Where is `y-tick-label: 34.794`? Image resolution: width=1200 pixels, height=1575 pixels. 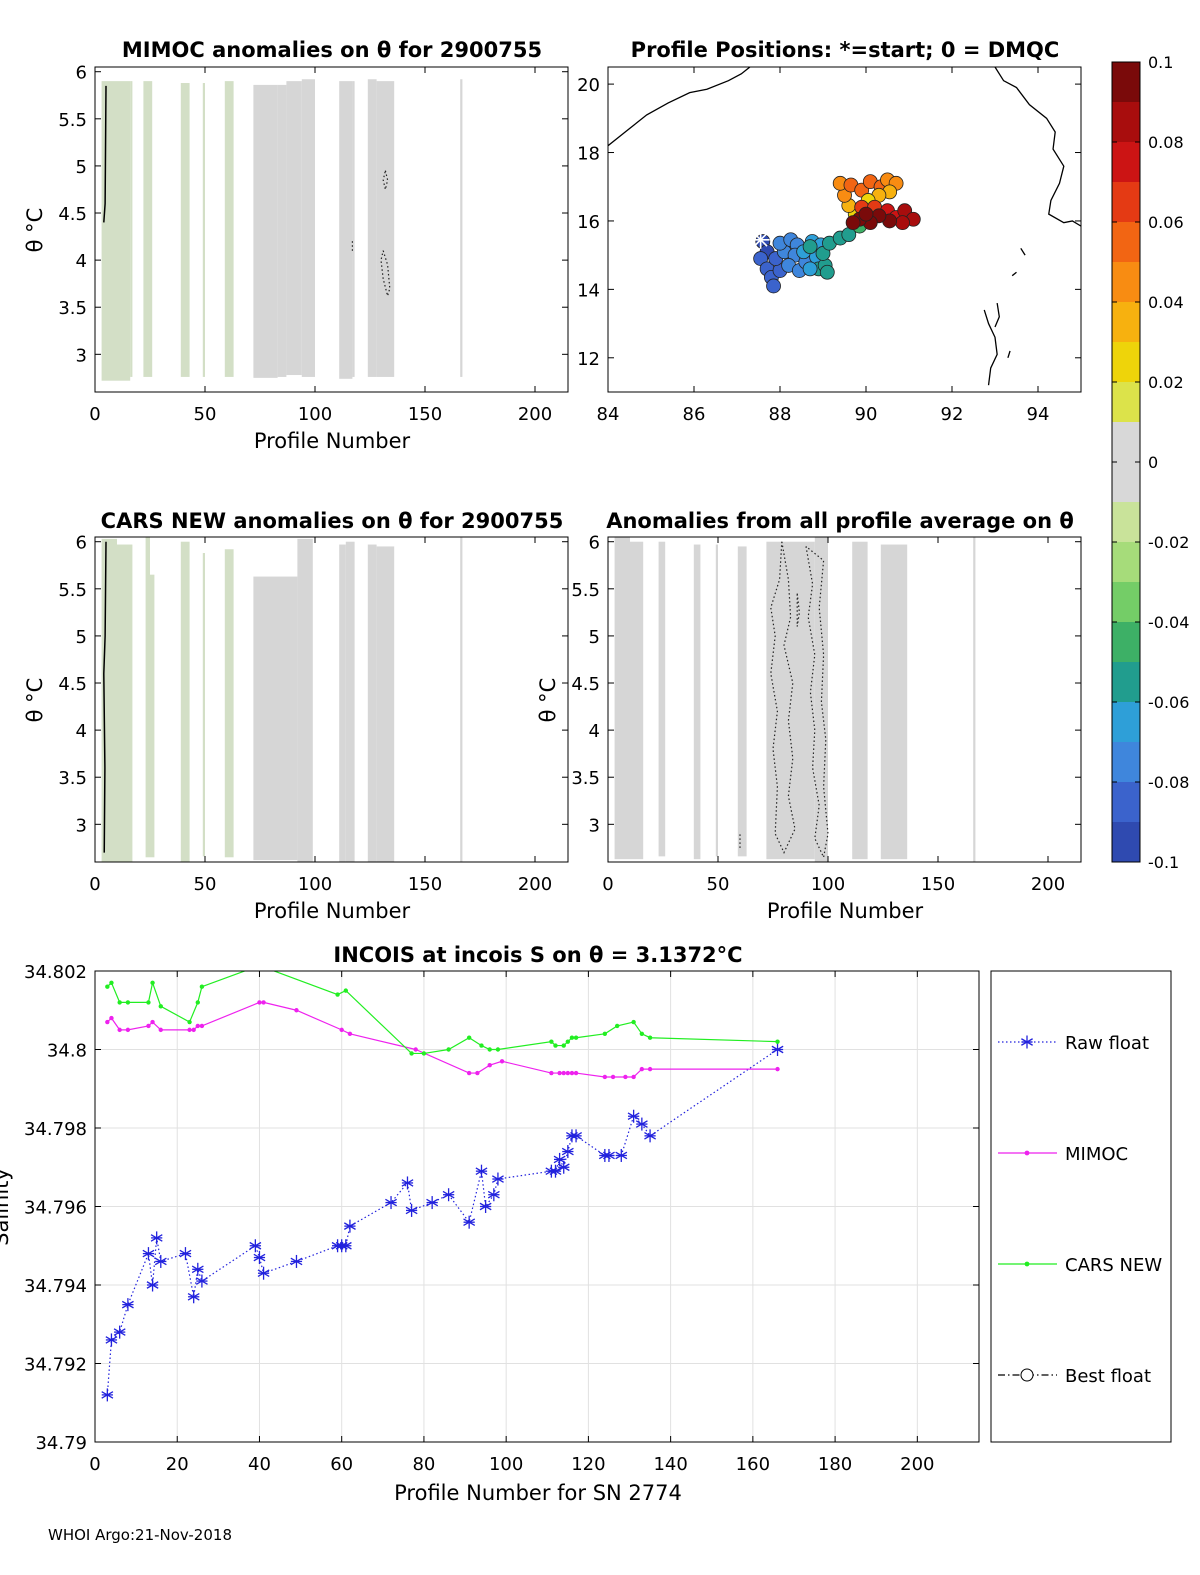
y-tick-label: 34.794 is located at coordinates (55, 1286).